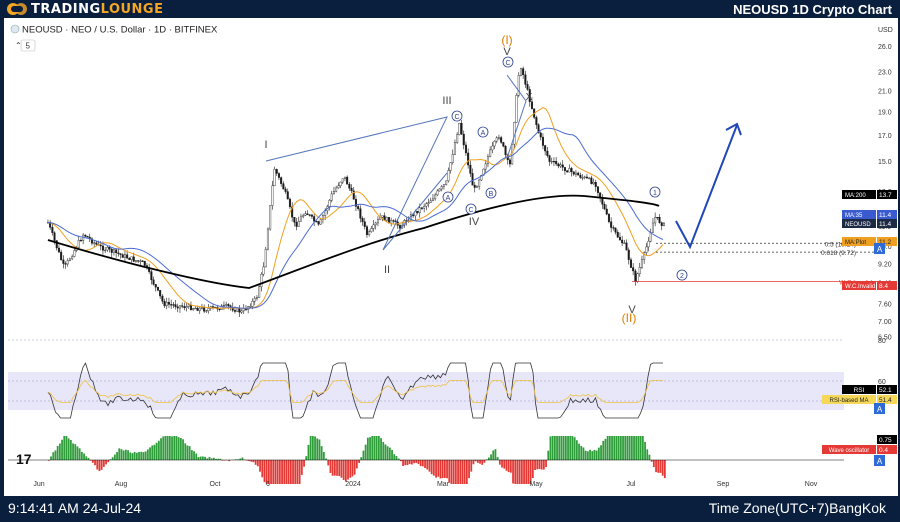 Image resolution: width=900 pixels, height=522 pixels. Describe the element at coordinates (859, 214) in the screenshot. I see `legend-tag` at that location.